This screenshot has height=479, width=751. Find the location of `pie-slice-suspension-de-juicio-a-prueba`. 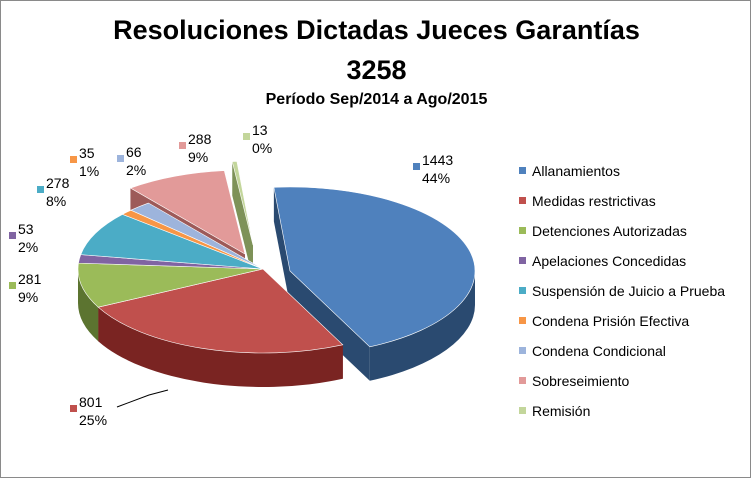

pie-slice-suspension-de-juicio-a-prueba is located at coordinates (172, 242).